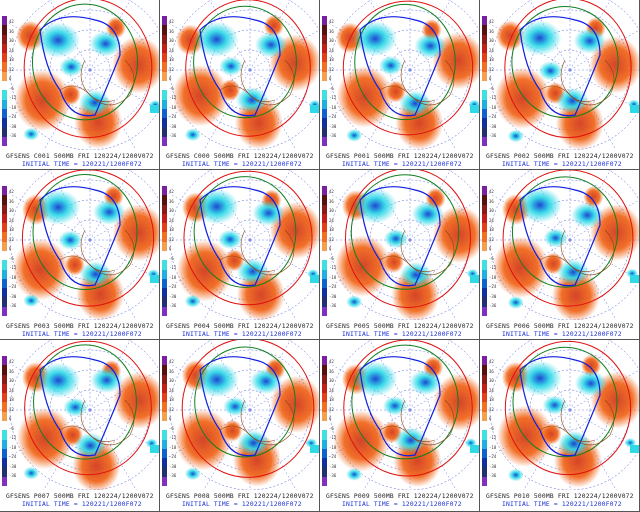  Describe the element at coordinates (80, 156) in the screenshot. I see `member-label: GFSENS C001 500MB FRI 120224/1200V072` at that location.